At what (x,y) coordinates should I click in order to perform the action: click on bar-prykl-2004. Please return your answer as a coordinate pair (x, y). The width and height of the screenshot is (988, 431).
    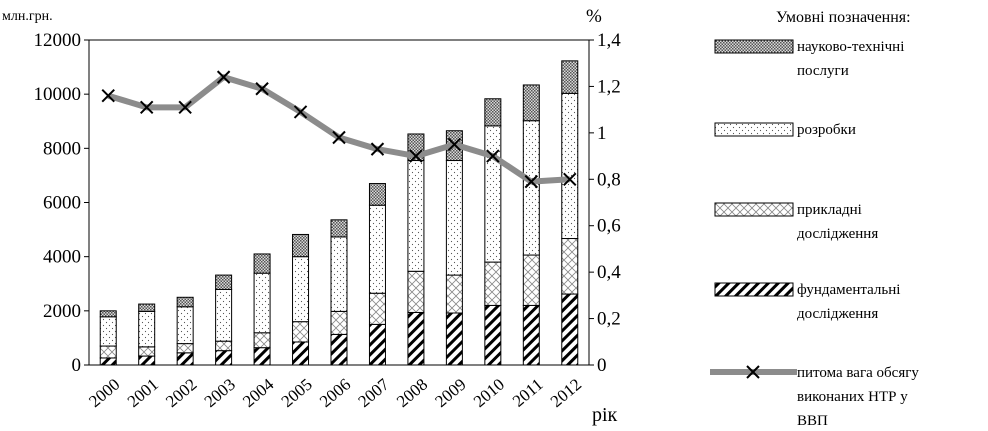
    Looking at the image, I should click on (262, 340).